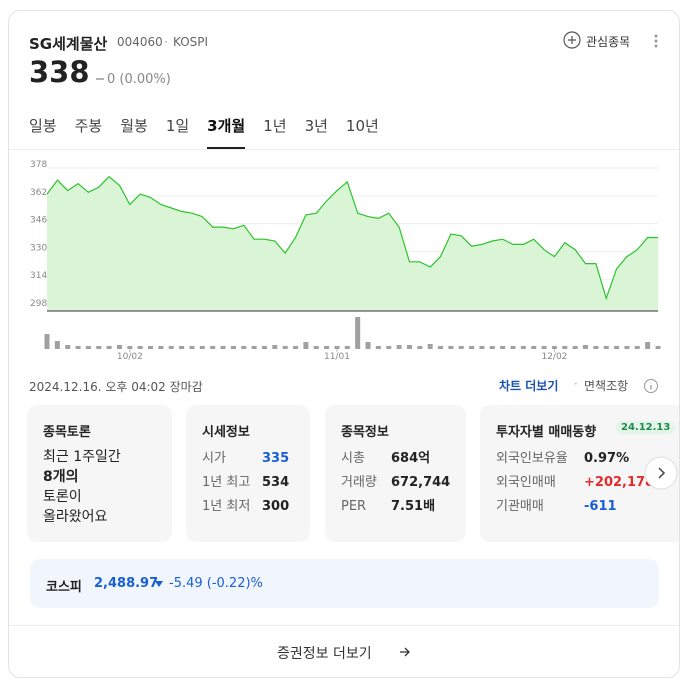 The height and width of the screenshot is (685, 689). What do you see at coordinates (556, 504) in the screenshot?
I see `info-row: 기관매매 -611` at bounding box center [556, 504].